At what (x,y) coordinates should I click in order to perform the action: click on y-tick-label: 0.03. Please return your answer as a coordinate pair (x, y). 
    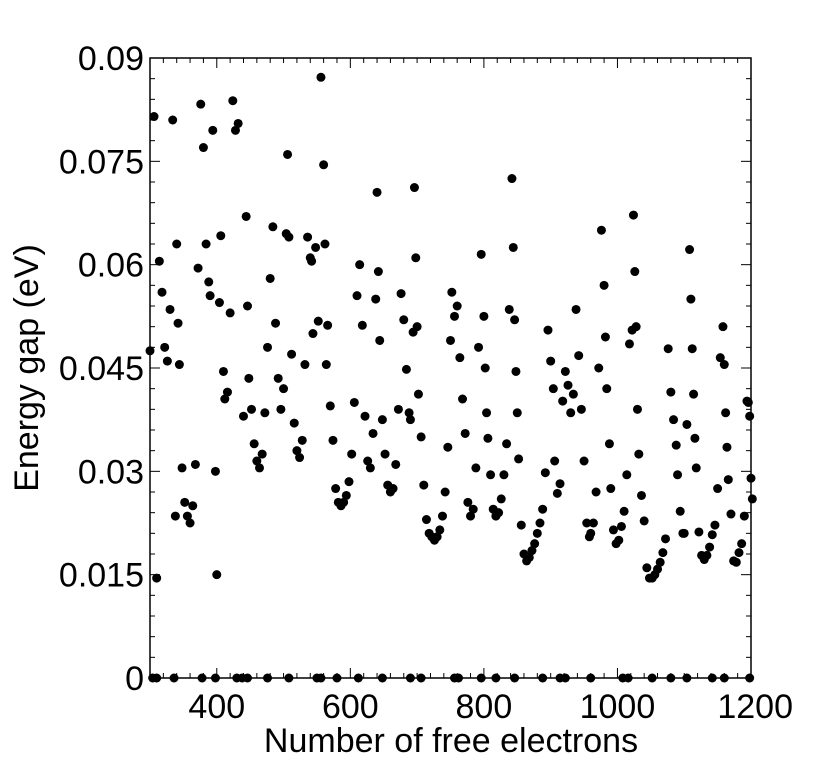
    Looking at the image, I should click on (111, 472).